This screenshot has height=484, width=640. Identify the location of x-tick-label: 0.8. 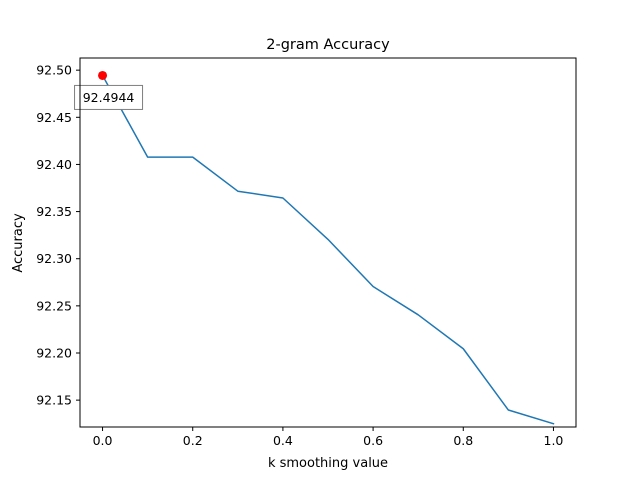
(463, 440).